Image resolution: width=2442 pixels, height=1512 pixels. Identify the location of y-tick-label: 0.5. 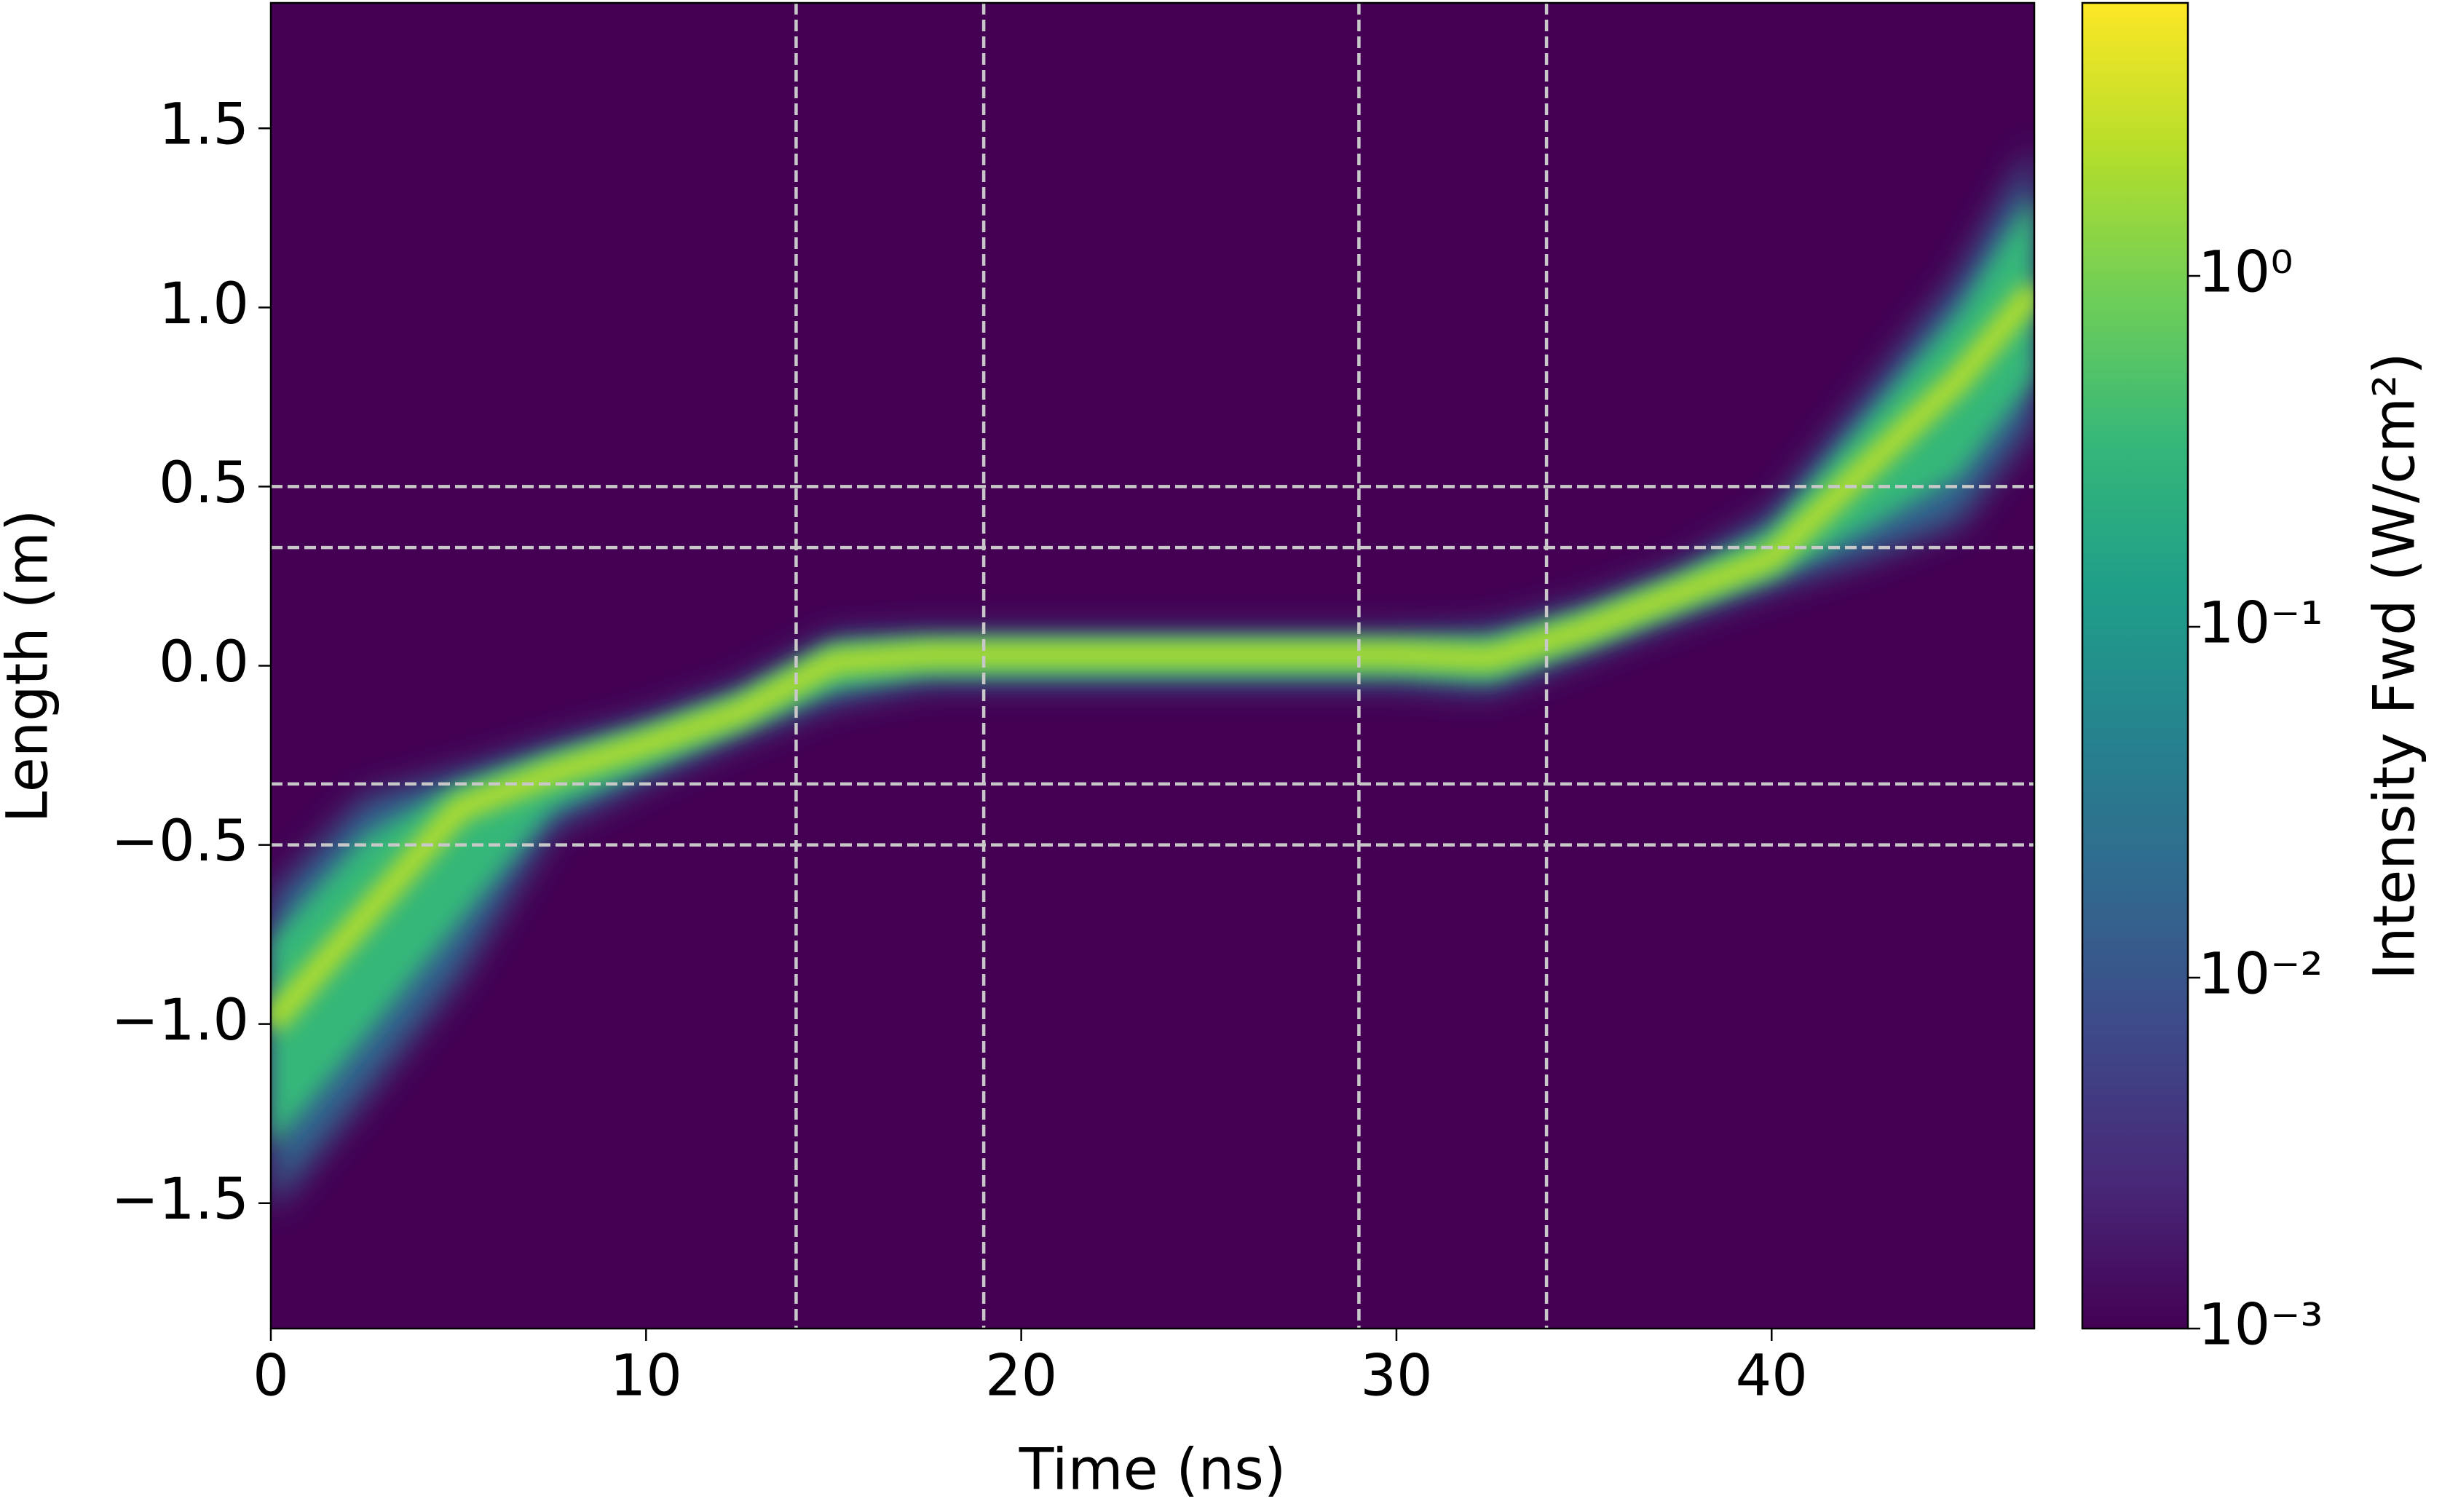
(204, 483).